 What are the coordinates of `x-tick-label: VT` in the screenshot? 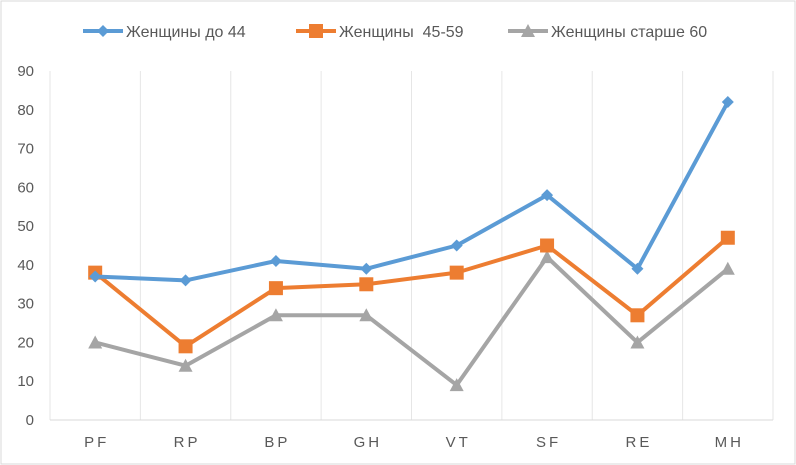 It's located at (458, 442).